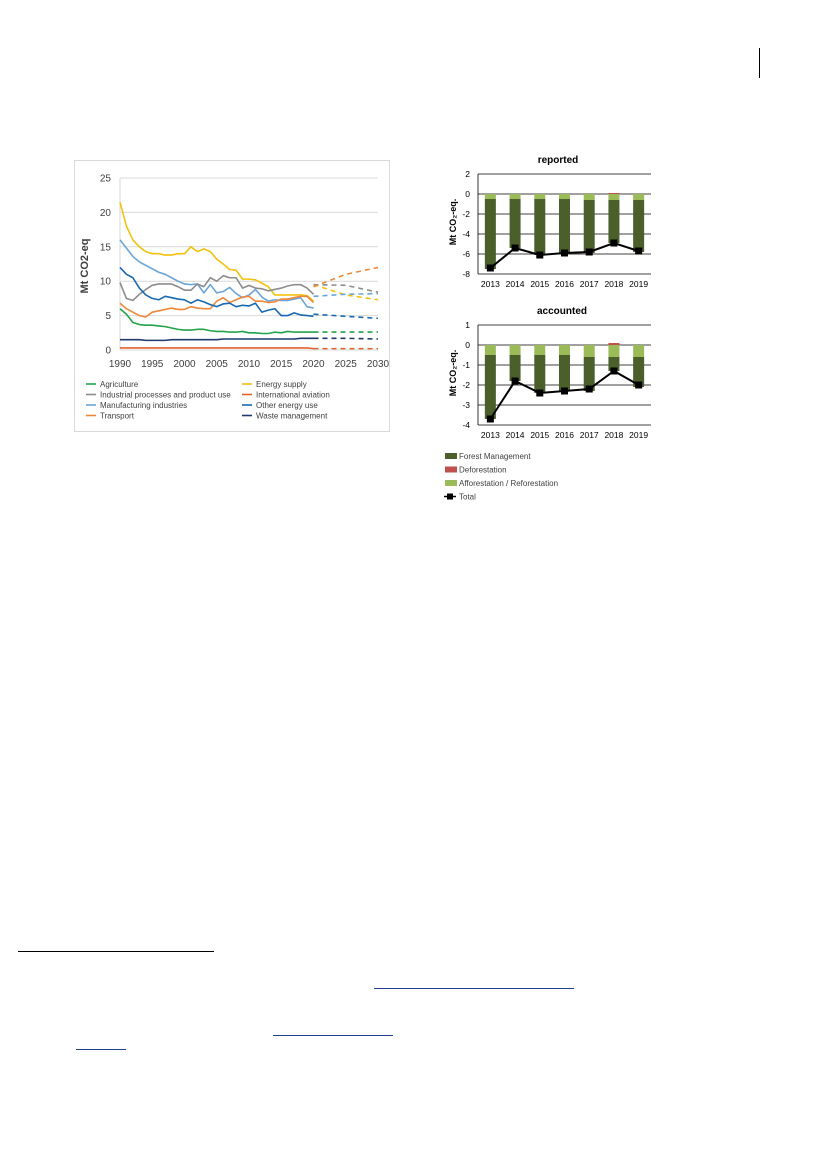  What do you see at coordinates (451, 483) in the screenshot?
I see `lulucf-legend-swatch-afforestation` at bounding box center [451, 483].